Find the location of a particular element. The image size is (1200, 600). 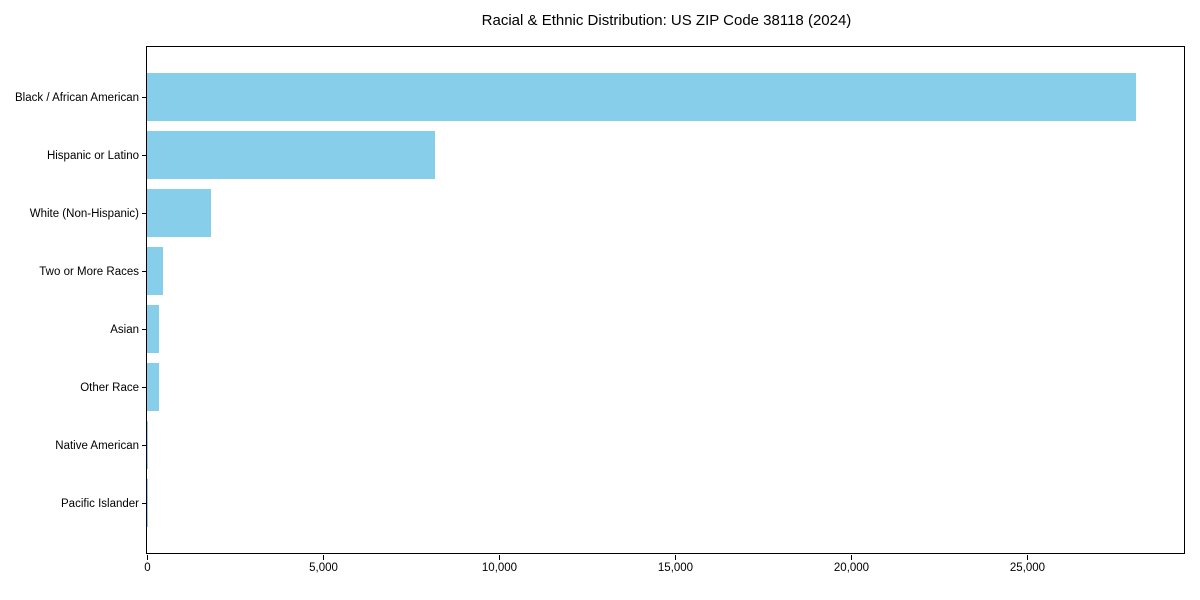

bar-hispanic-or-latino is located at coordinates (291, 155).